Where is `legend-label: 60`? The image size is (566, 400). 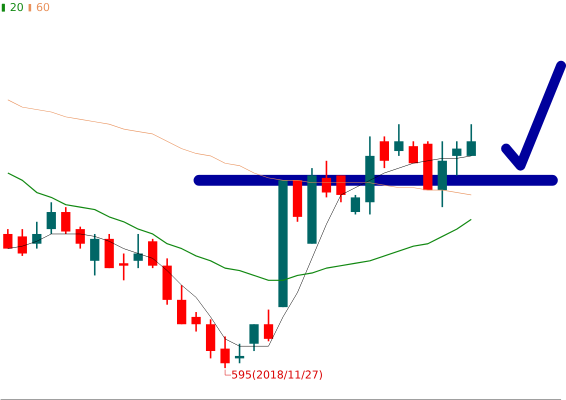 legend-label: 60 is located at coordinates (43, 6).